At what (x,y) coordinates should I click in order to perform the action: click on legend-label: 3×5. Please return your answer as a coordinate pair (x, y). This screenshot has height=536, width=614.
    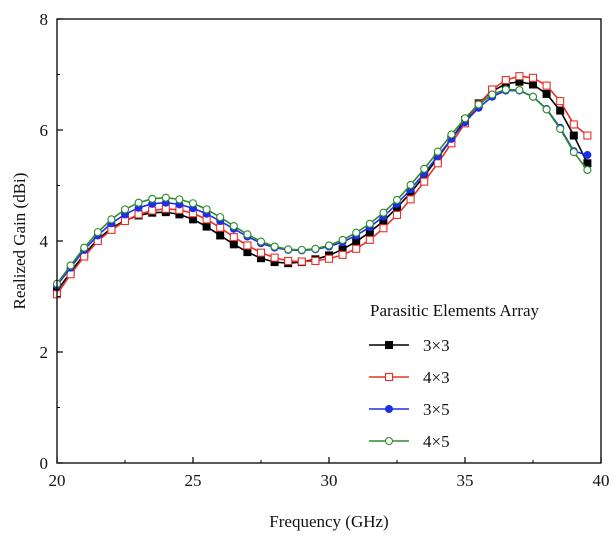
    Looking at the image, I should click on (436, 409).